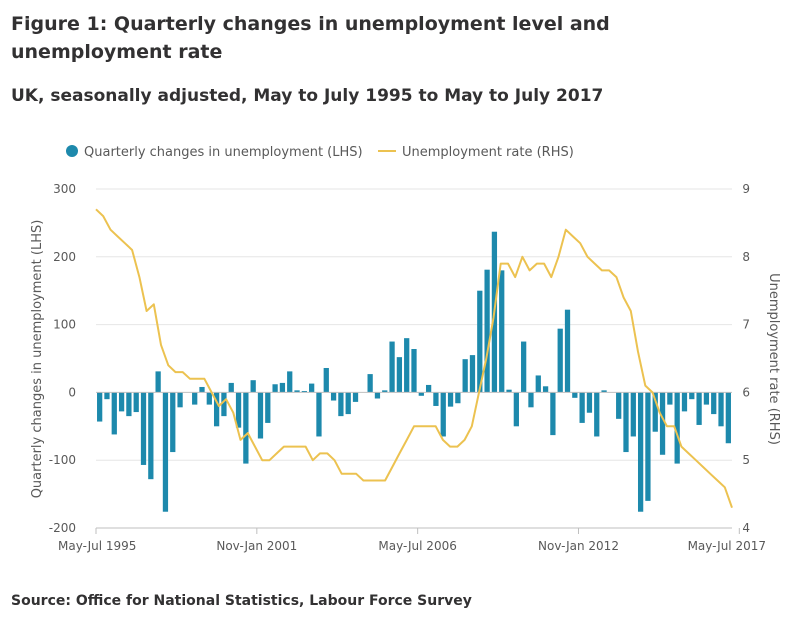  I want to click on x-tick-label: May-Jul 2017, so click(727, 546).